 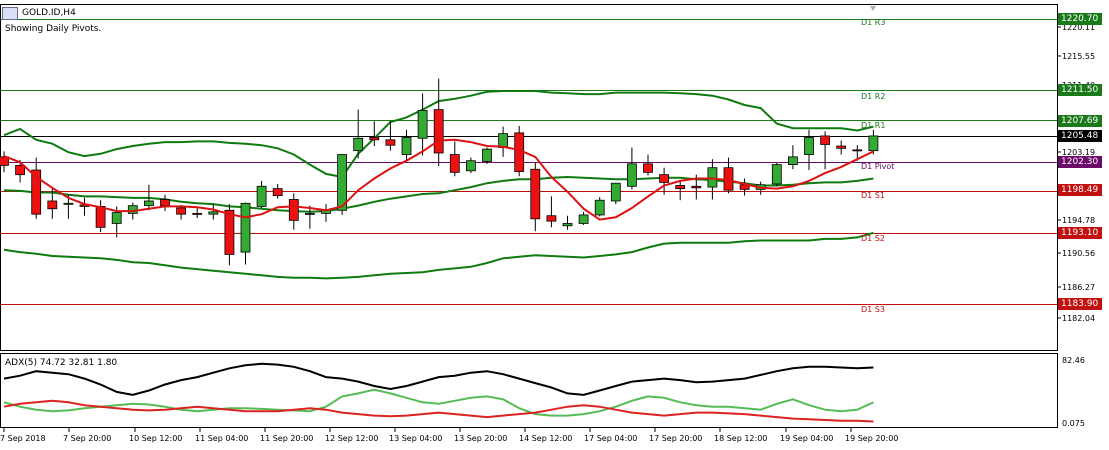 What do you see at coordinates (10, 13) in the screenshot?
I see `chart-window-icon` at bounding box center [10, 13].